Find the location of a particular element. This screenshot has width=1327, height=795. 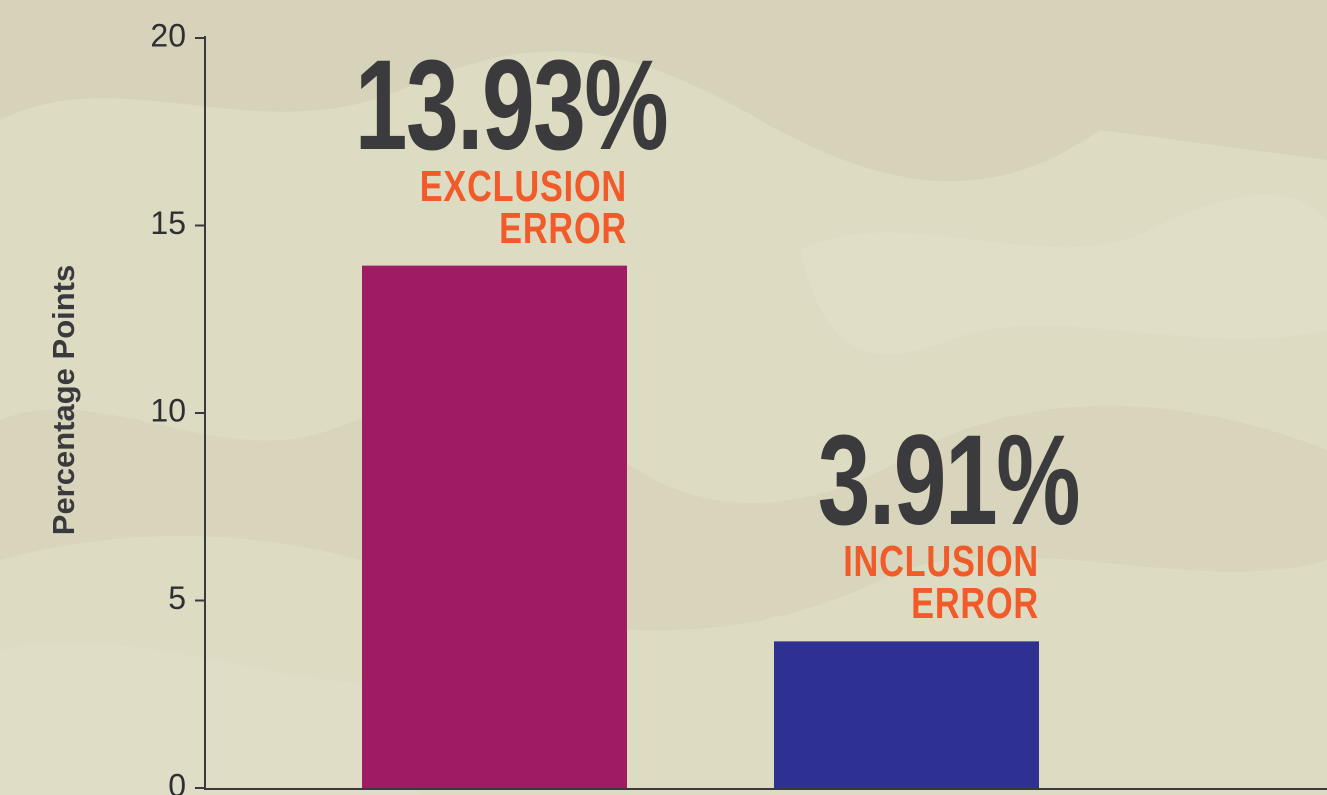

y-tick-label: 20 is located at coordinates (168, 35).